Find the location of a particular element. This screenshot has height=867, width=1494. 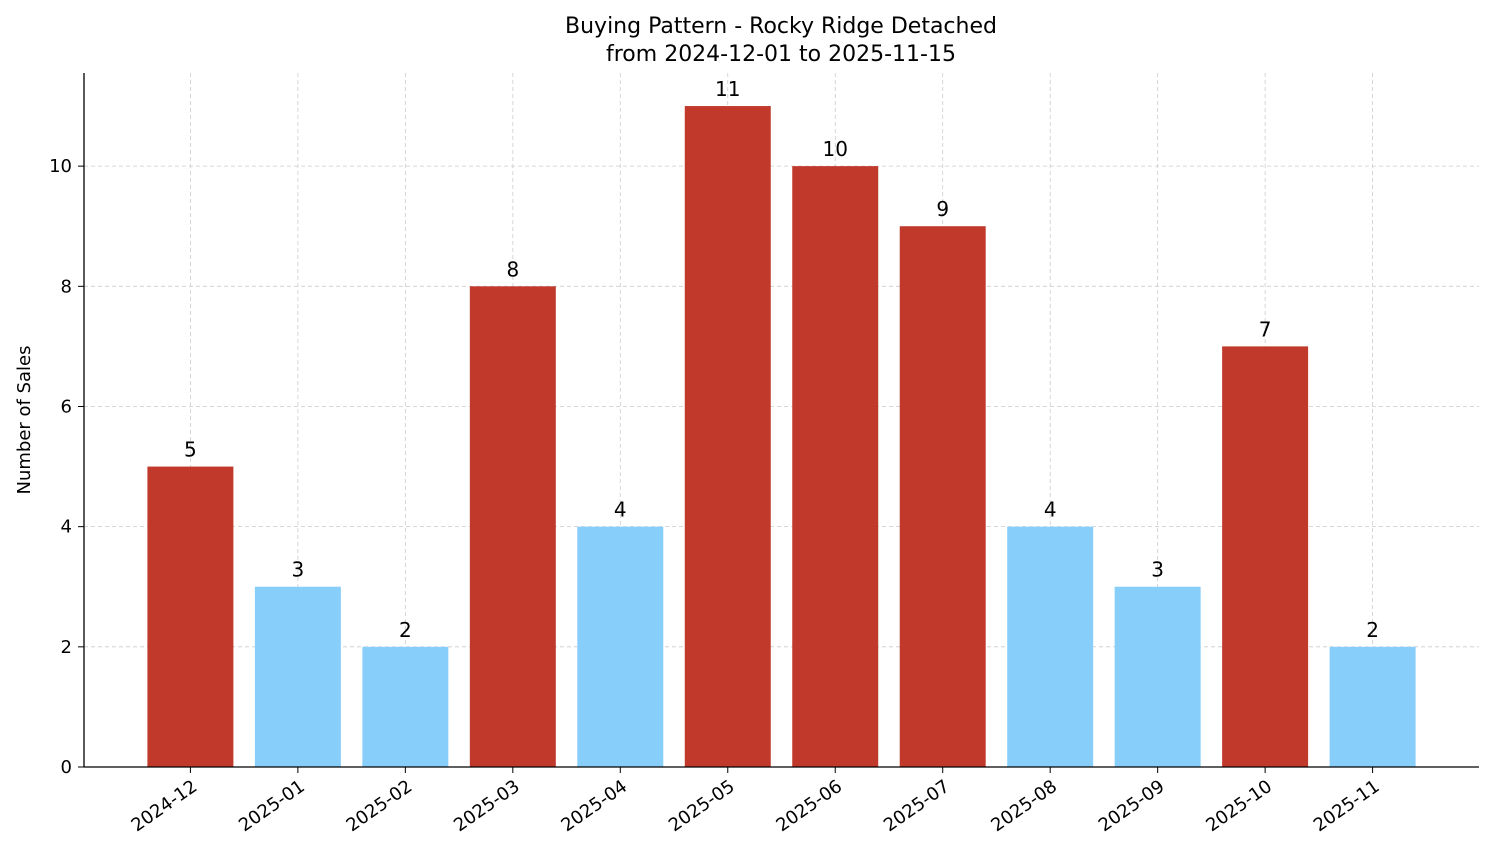

data-label: 11 is located at coordinates (727, 89).